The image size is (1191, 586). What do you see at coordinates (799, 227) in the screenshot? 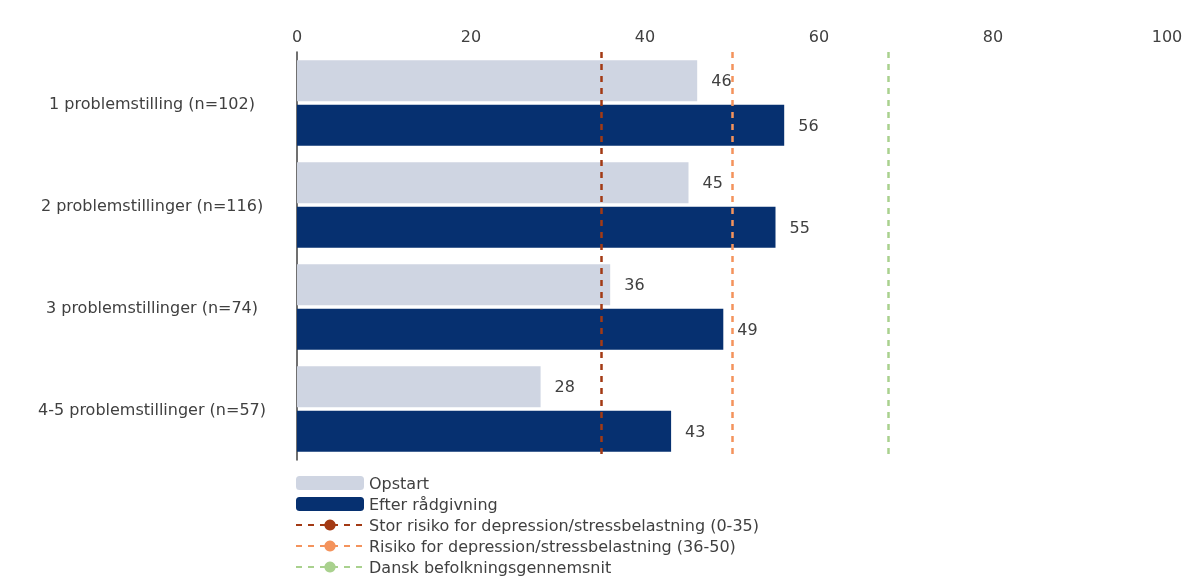
I see `data-label: 55` at bounding box center [799, 227].